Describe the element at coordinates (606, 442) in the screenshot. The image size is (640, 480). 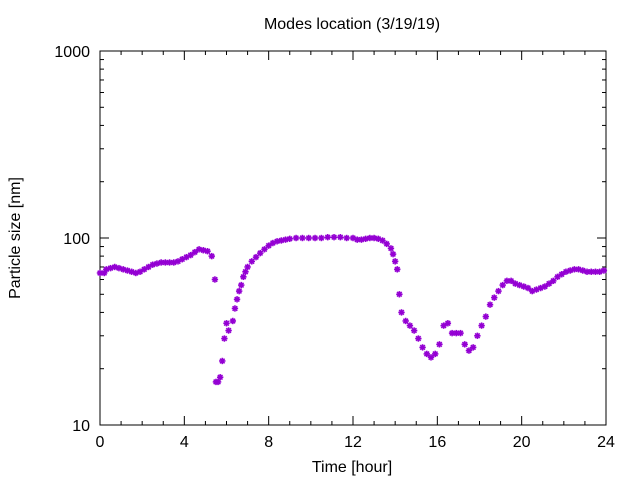
I see `x-tick-label: 24` at that location.